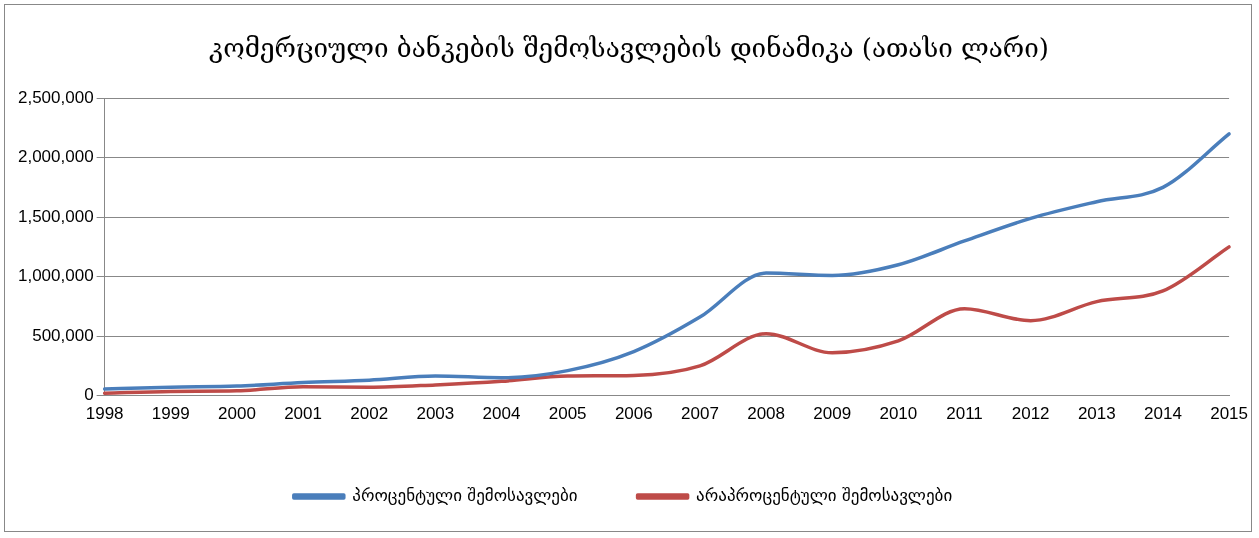 The width and height of the screenshot is (1259, 538). What do you see at coordinates (435, 414) in the screenshot?
I see `x-tick-label: 2003` at bounding box center [435, 414].